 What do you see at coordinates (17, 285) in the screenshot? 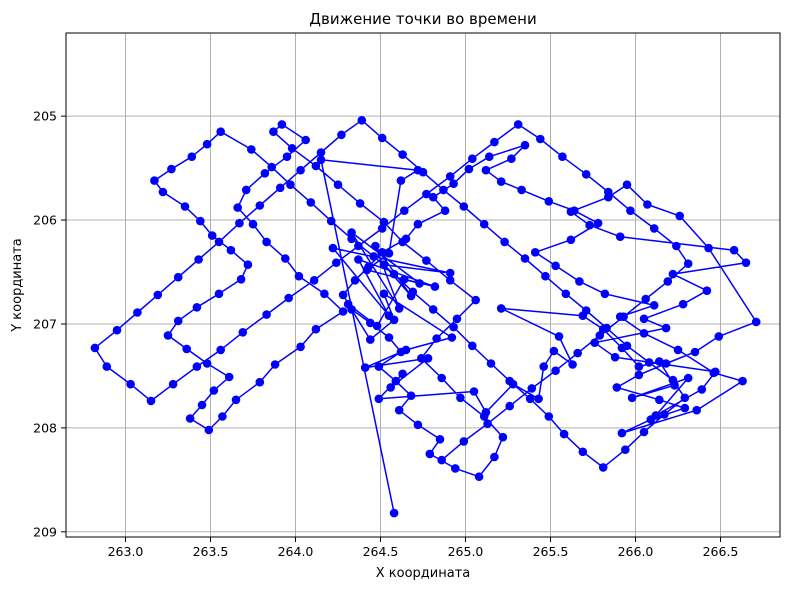
I see `y-axis-label: Y координата` at bounding box center [17, 285].